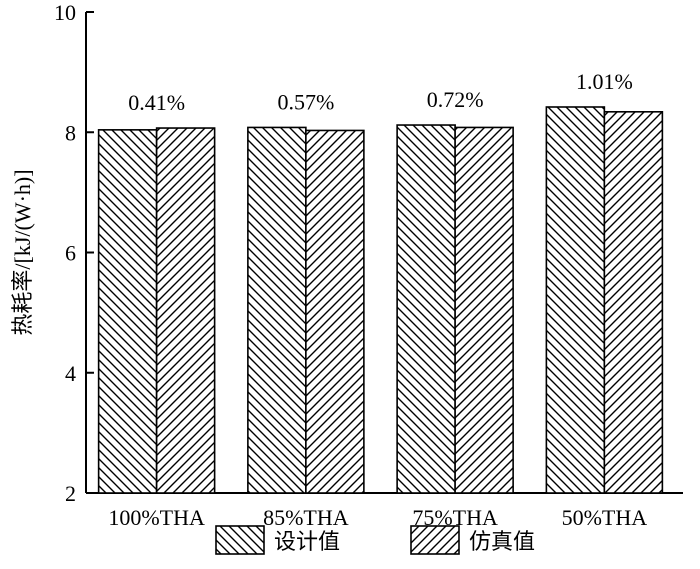 Image resolution: width=700 pixels, height=569 pixels. What do you see at coordinates (240, 540) in the screenshot?
I see `legend-swatch-design` at bounding box center [240, 540].